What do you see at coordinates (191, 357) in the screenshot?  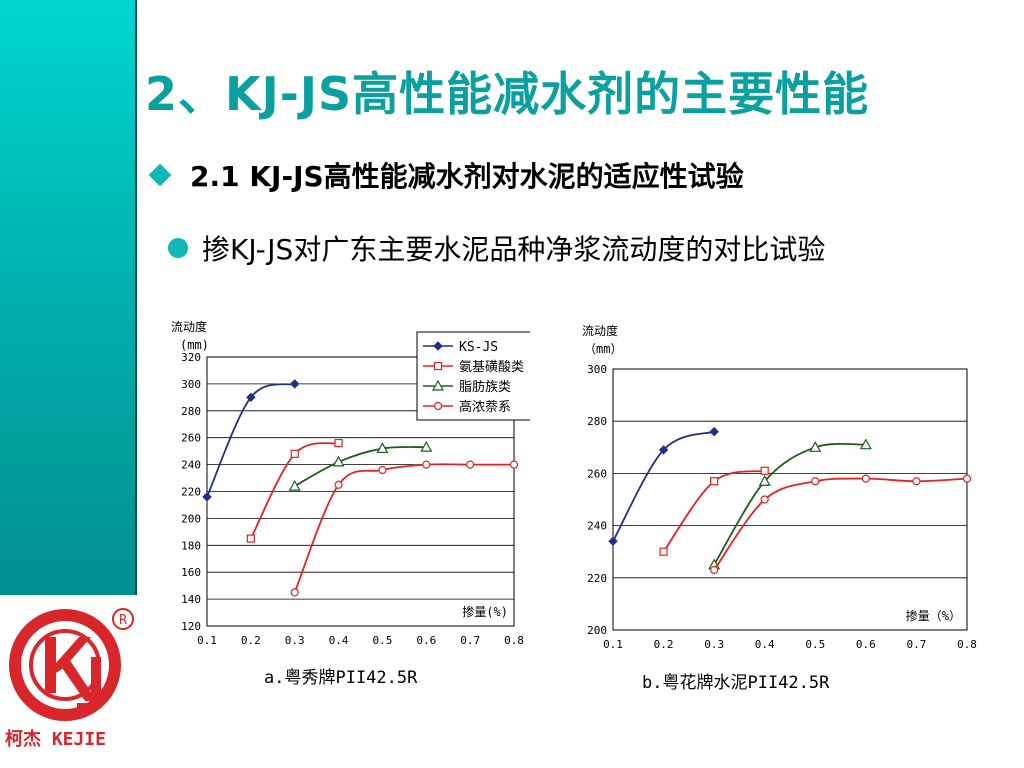 I see `chart-a-y-tick-label: 320` at bounding box center [191, 357].